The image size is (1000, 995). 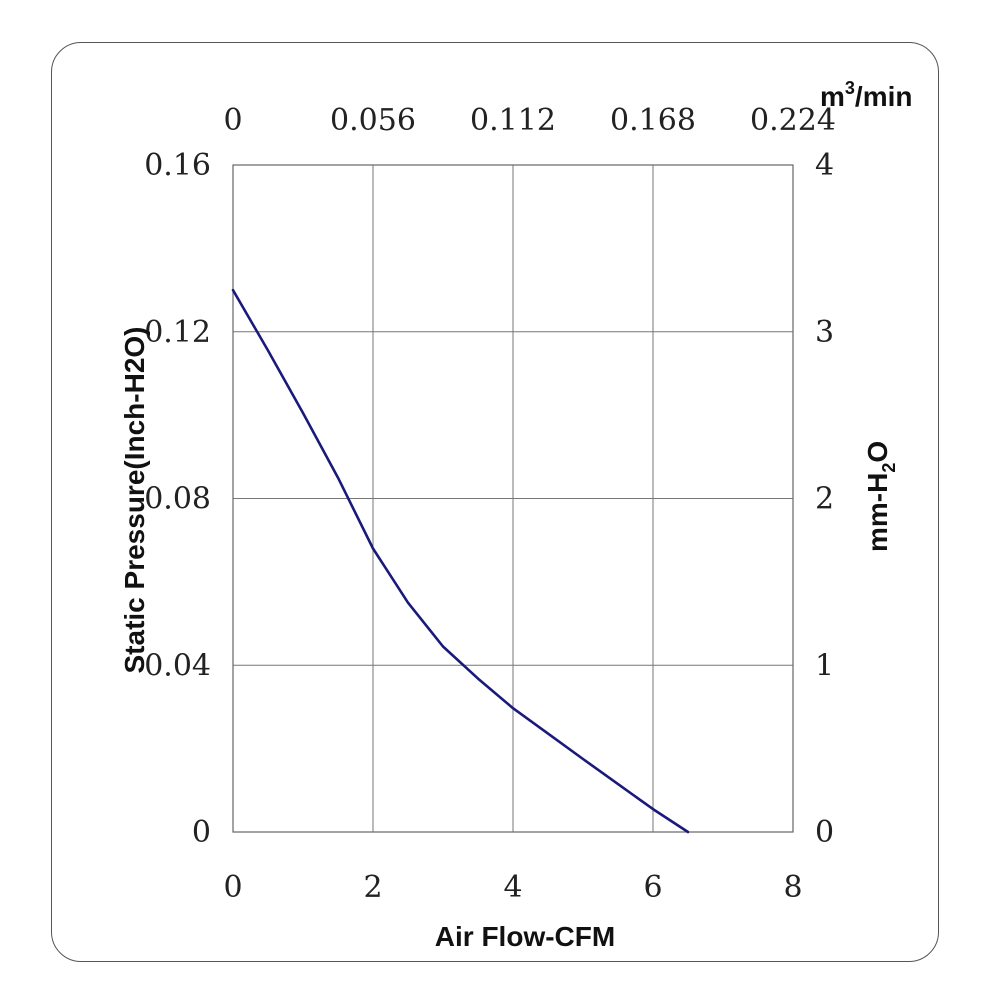 I want to click on x-tick-label: 2, so click(x=372, y=887).